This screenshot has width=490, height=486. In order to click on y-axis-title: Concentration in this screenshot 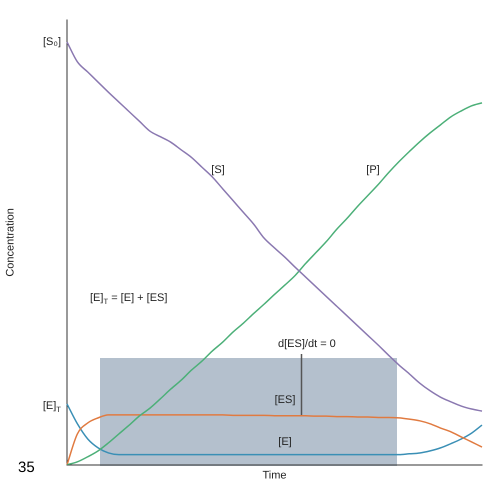, I will do `click(10, 242)`.